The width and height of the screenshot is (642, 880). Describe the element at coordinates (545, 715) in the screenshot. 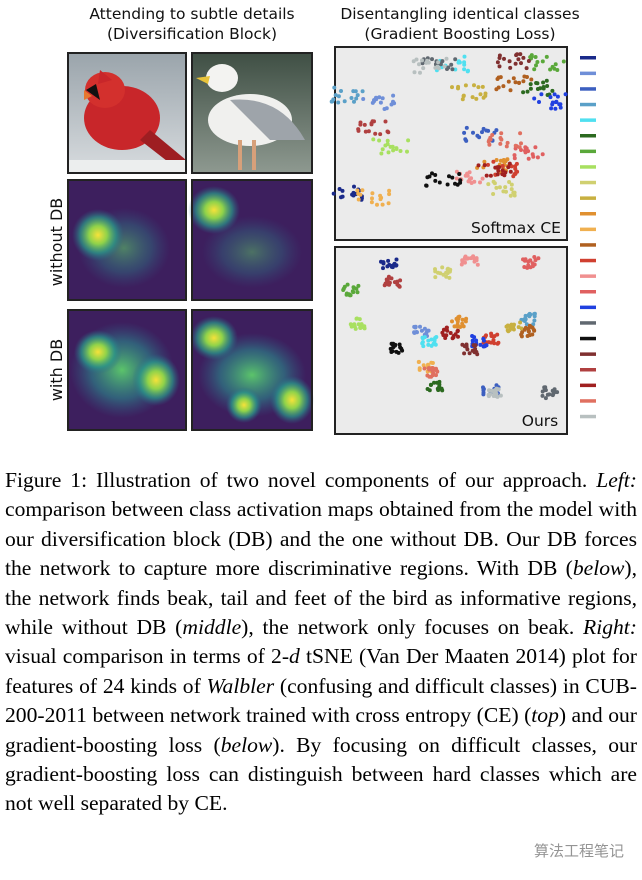

I see `caption-emph: top` at that location.